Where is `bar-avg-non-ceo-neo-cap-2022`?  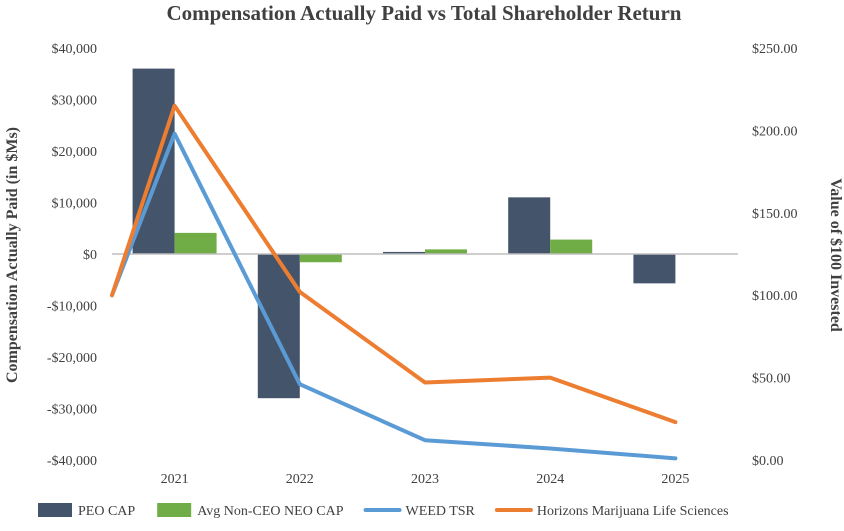
bar-avg-non-ceo-neo-cap-2022 is located at coordinates (320, 258).